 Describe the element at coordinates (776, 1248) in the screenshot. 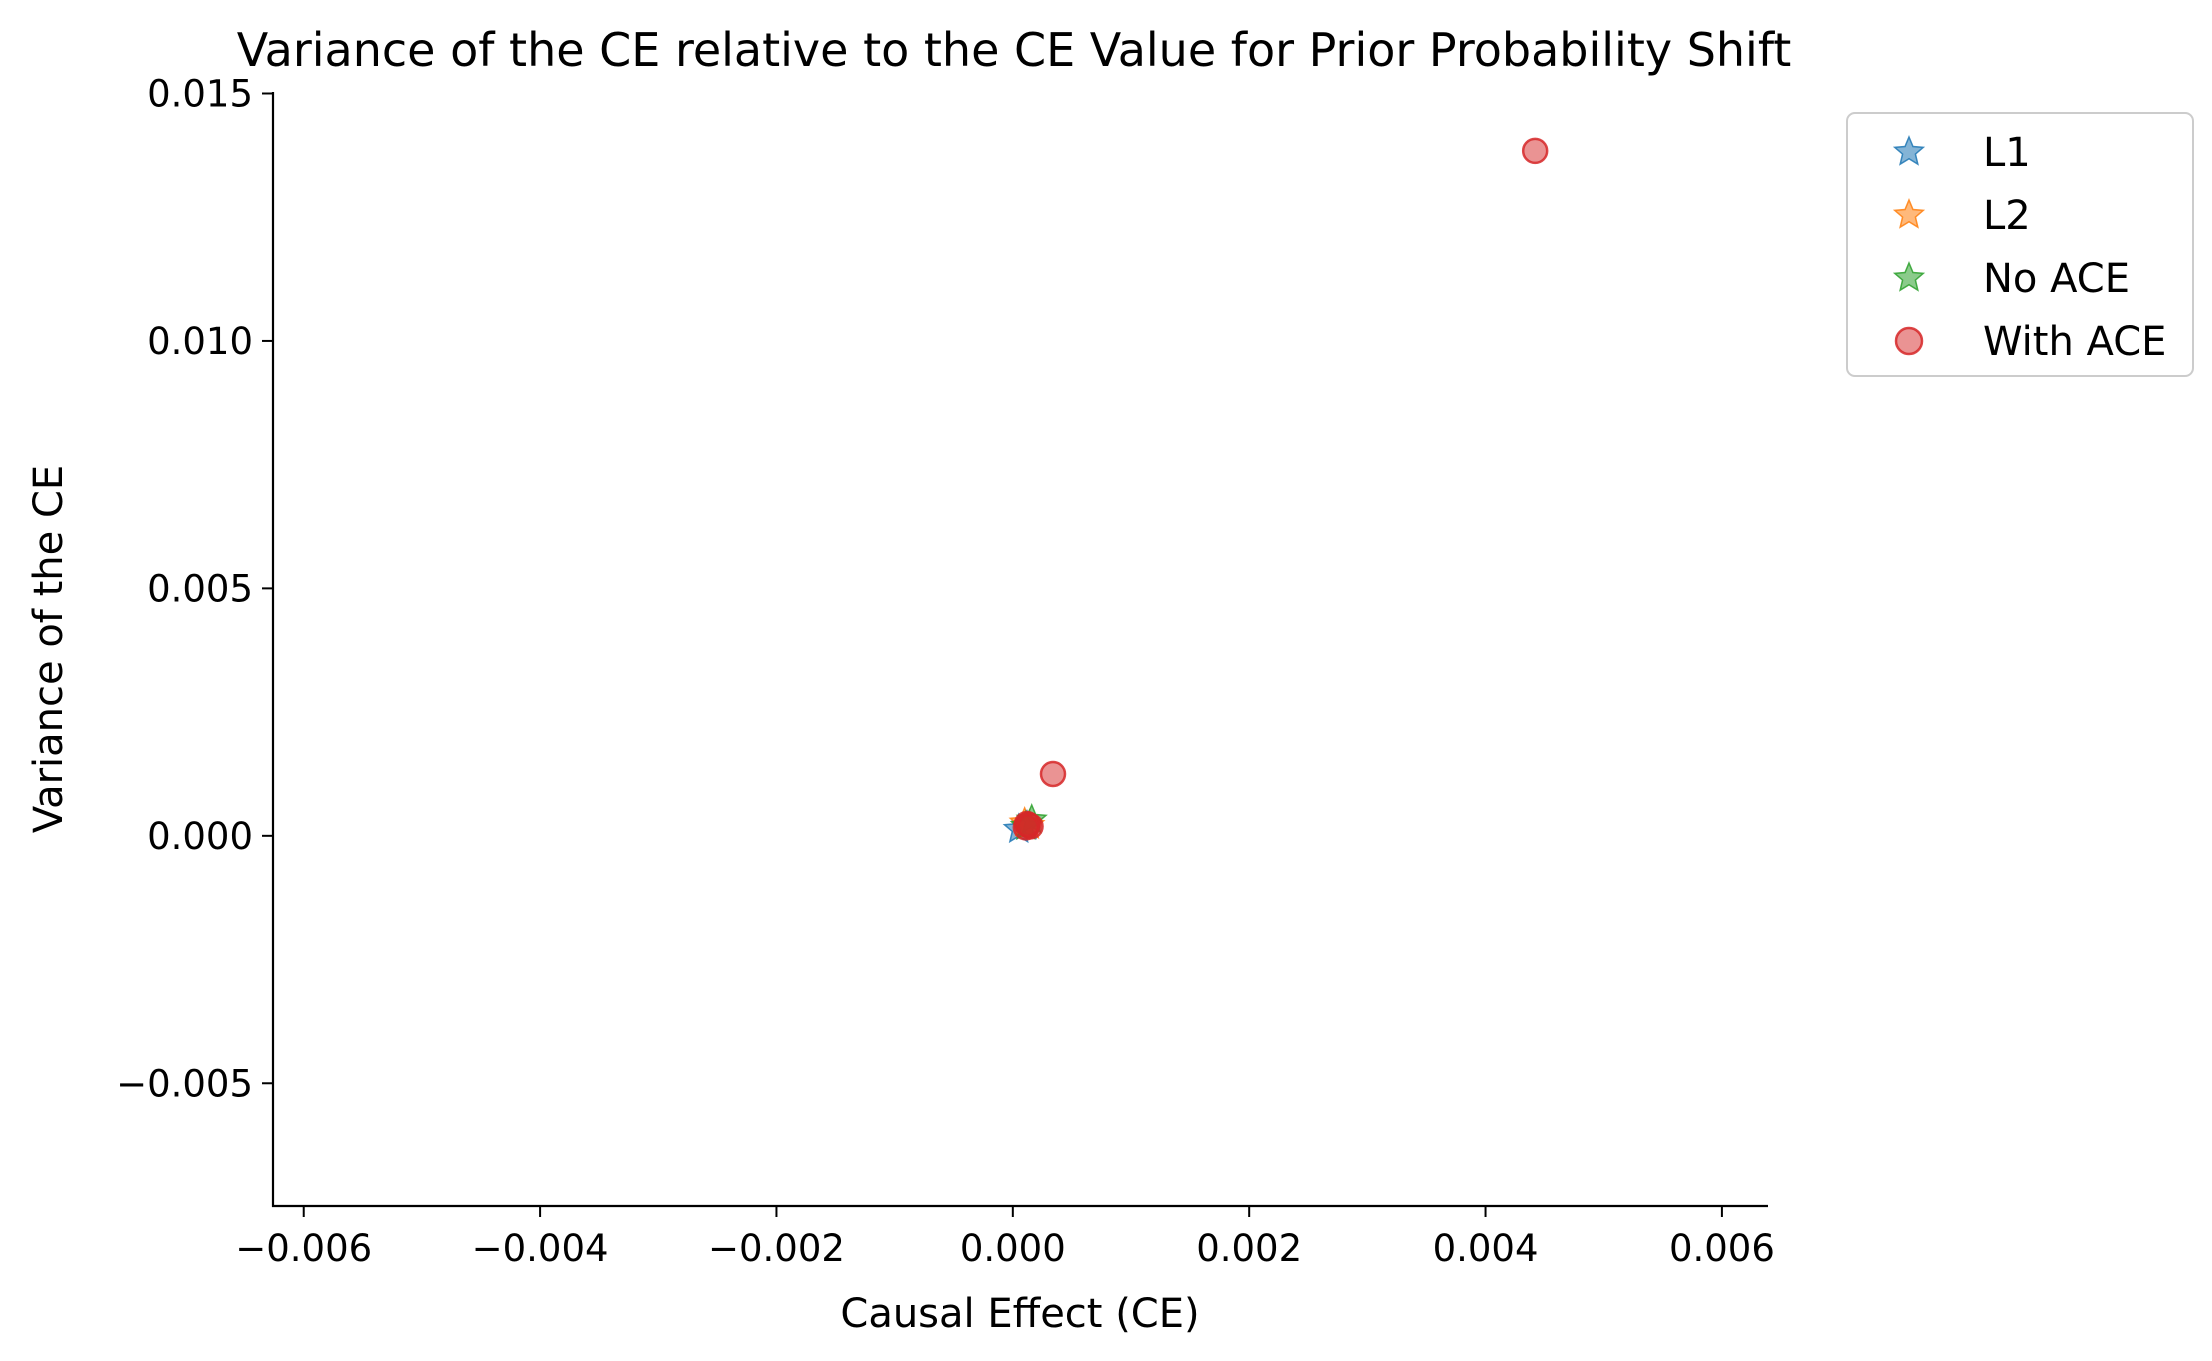

I see `x-tick-label: −0.002` at that location.